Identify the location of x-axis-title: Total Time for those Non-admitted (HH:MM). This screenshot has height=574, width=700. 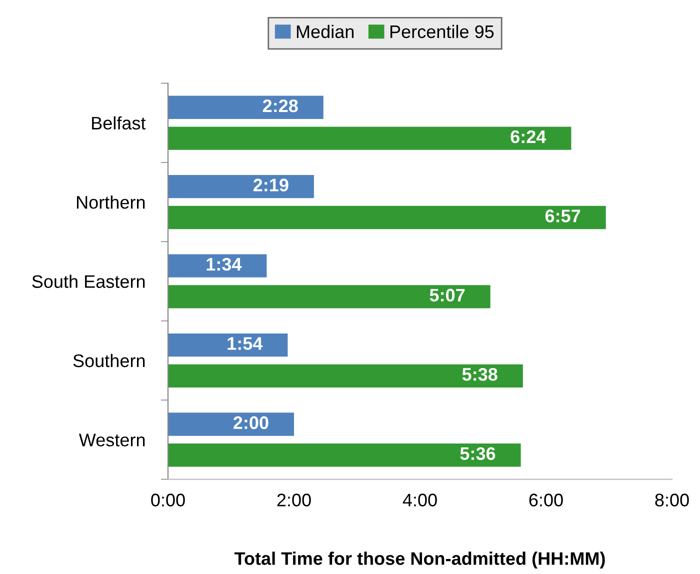
(419, 560).